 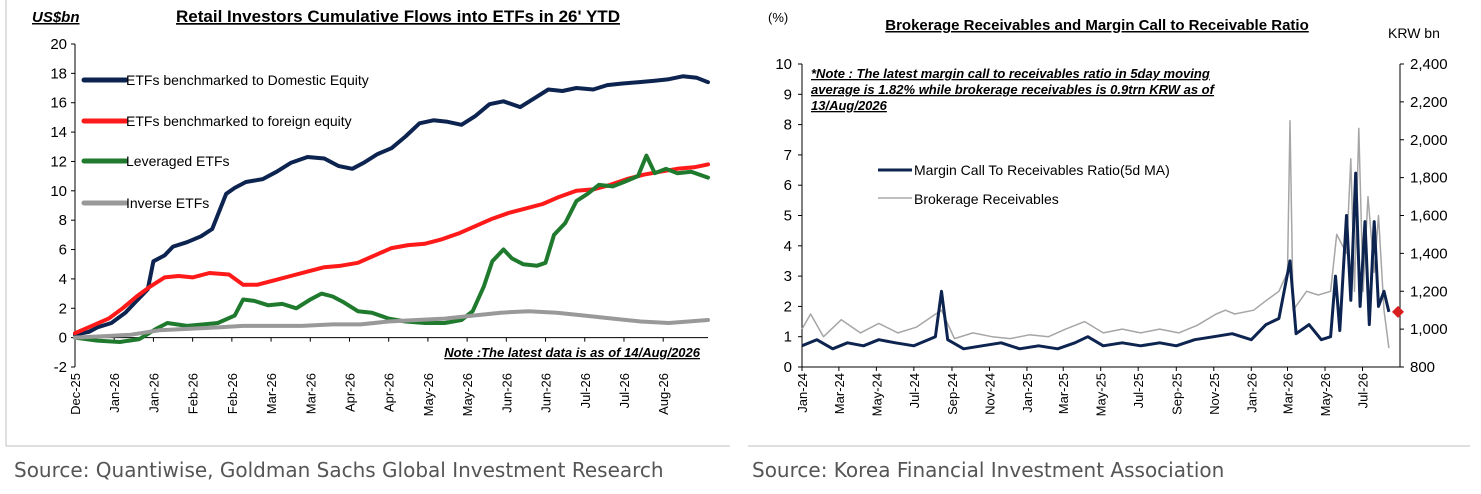 What do you see at coordinates (239, 121) in the screenshot?
I see `left-legend-label-etfs-benchmarked-to-foreign-equity: ETFs benchmarked to foreign equity` at bounding box center [239, 121].